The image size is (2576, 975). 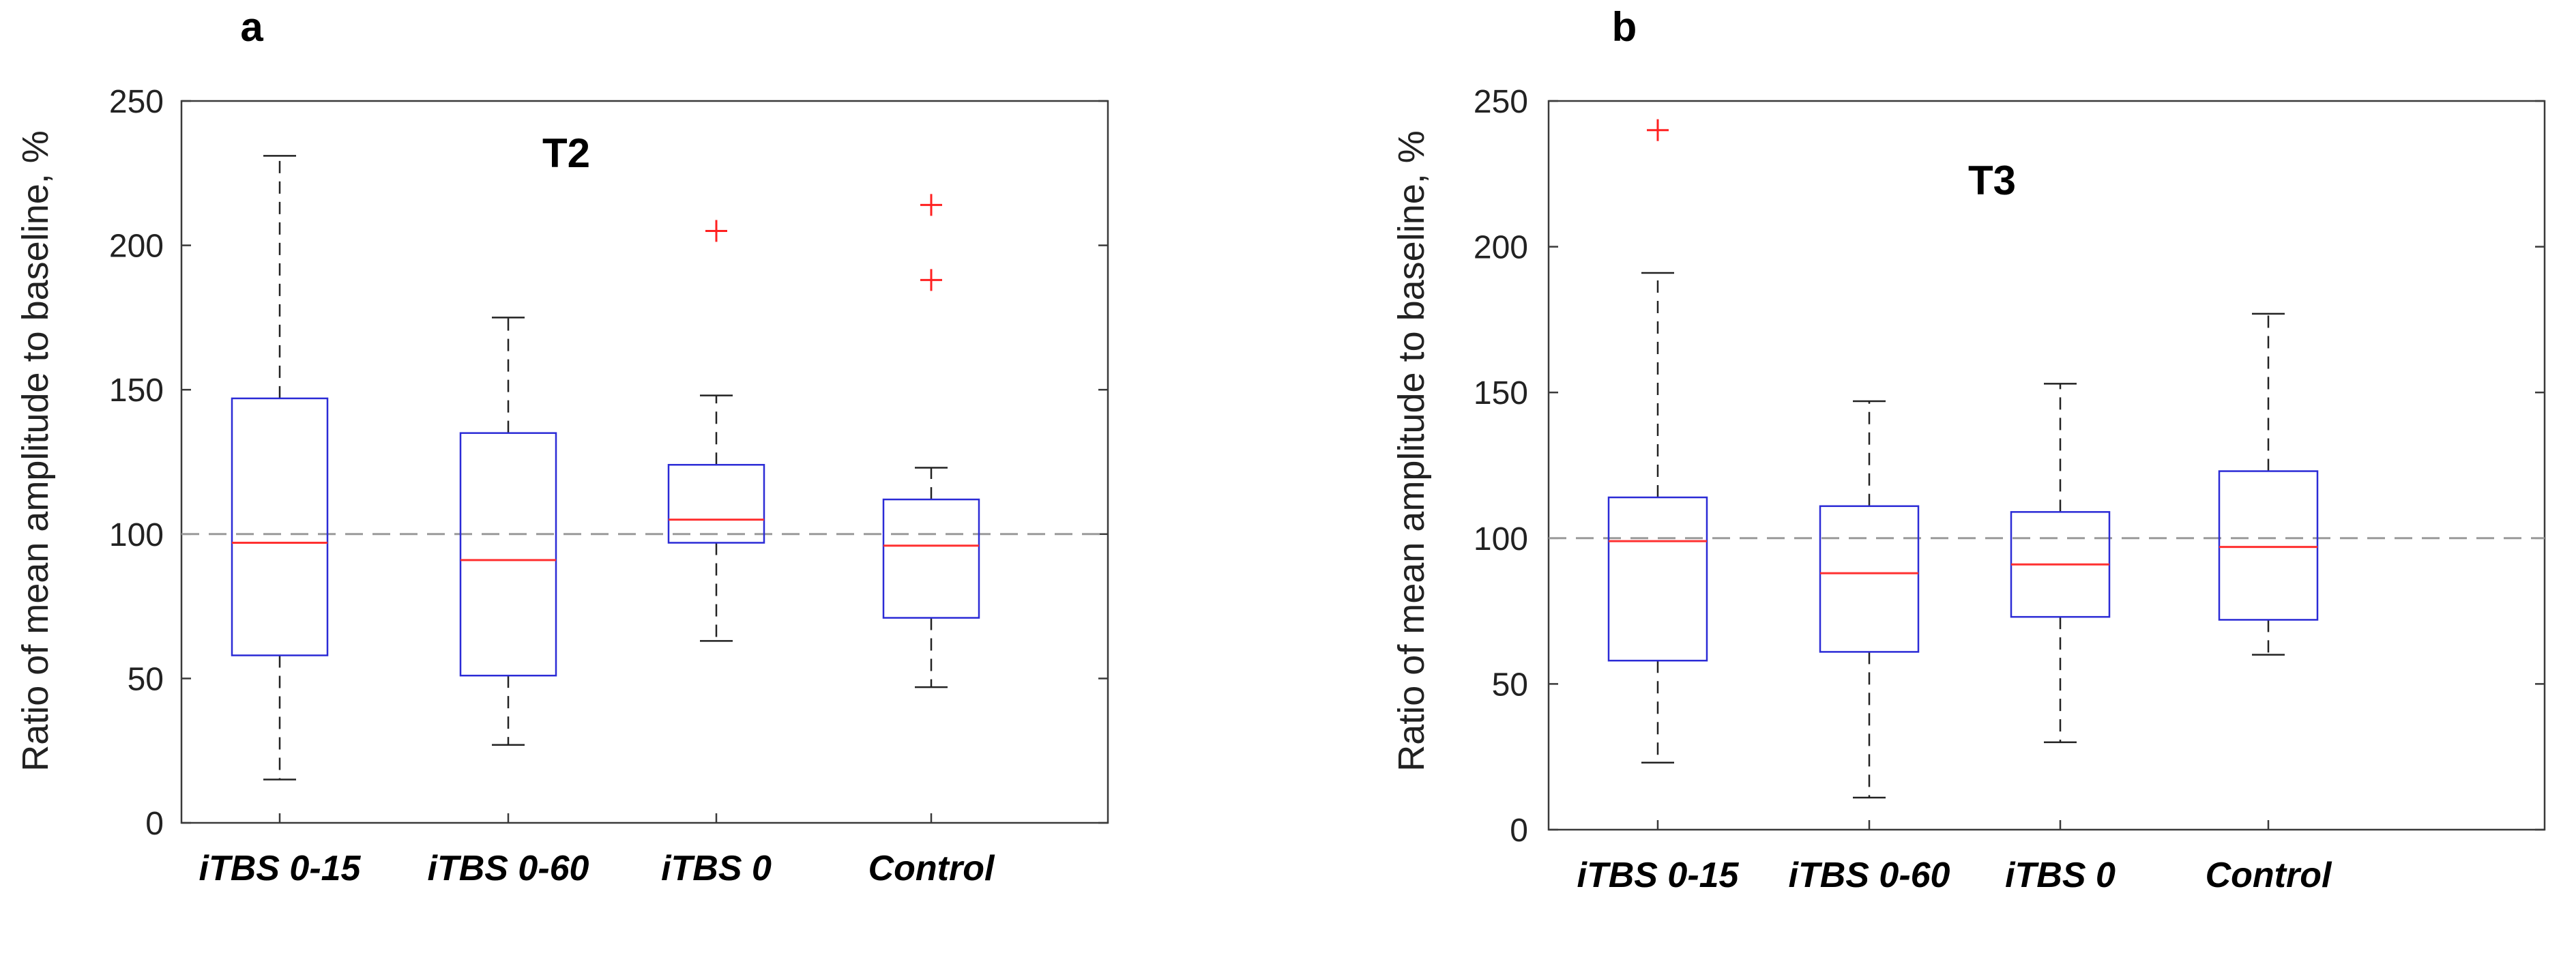 What do you see at coordinates (1955, 858) in the screenshot?
I see `panel-b-x-axis: iTBS 0-15 iTBS 0-60 iTBS 0 Control` at bounding box center [1955, 858].